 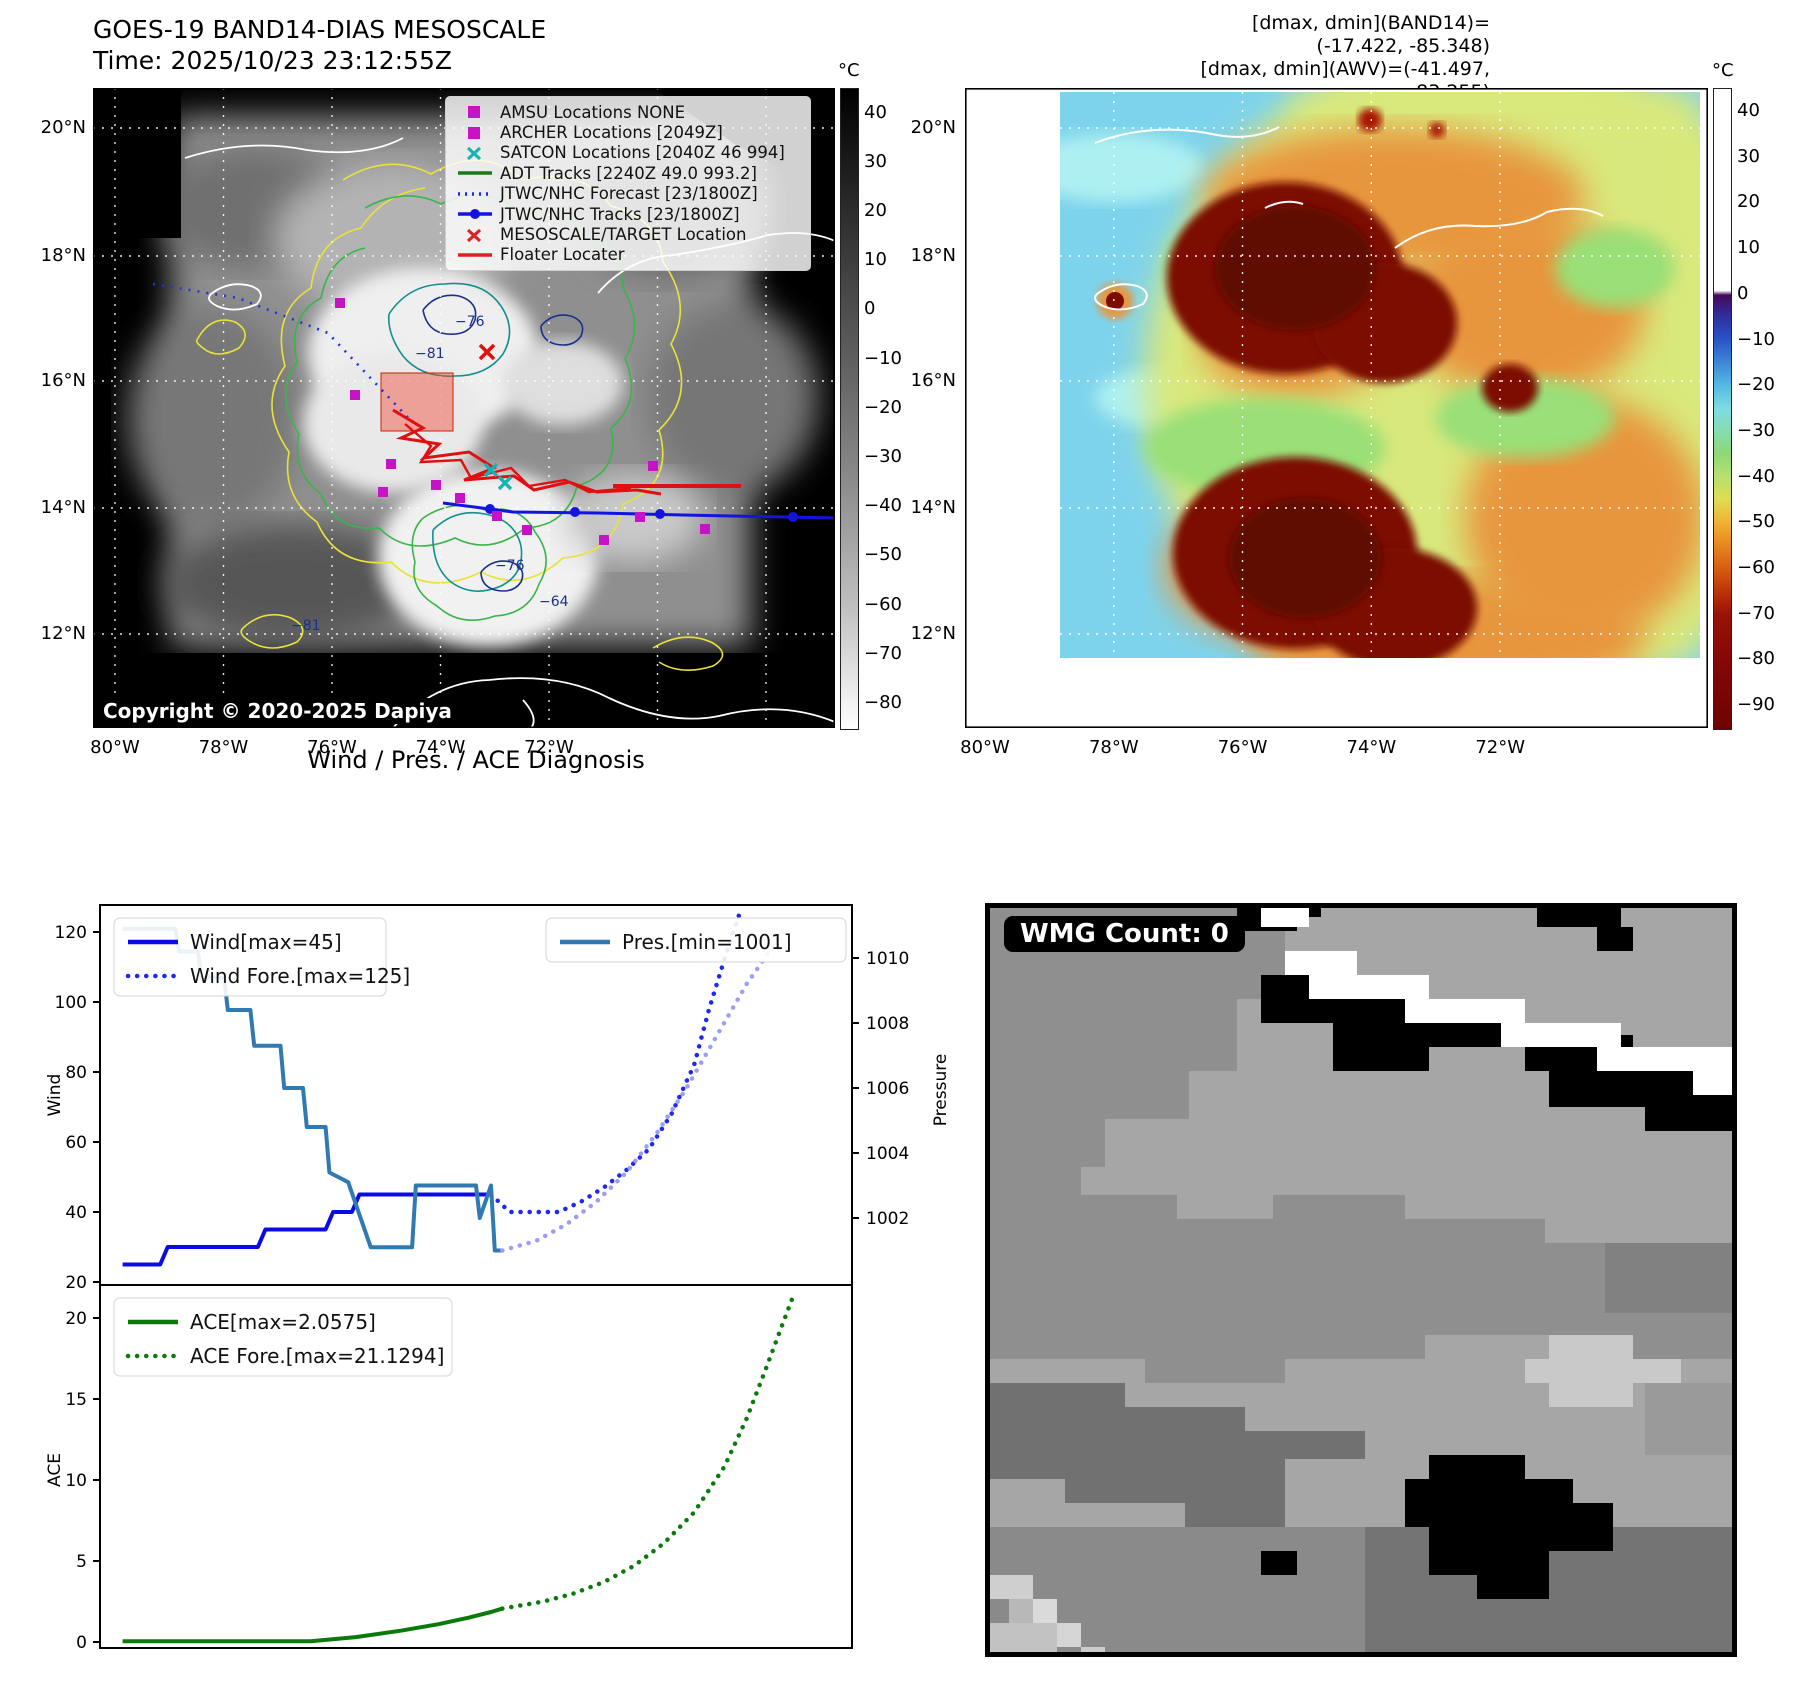 I want to click on line-dot-legend-marker-icon, so click(x=475, y=214).